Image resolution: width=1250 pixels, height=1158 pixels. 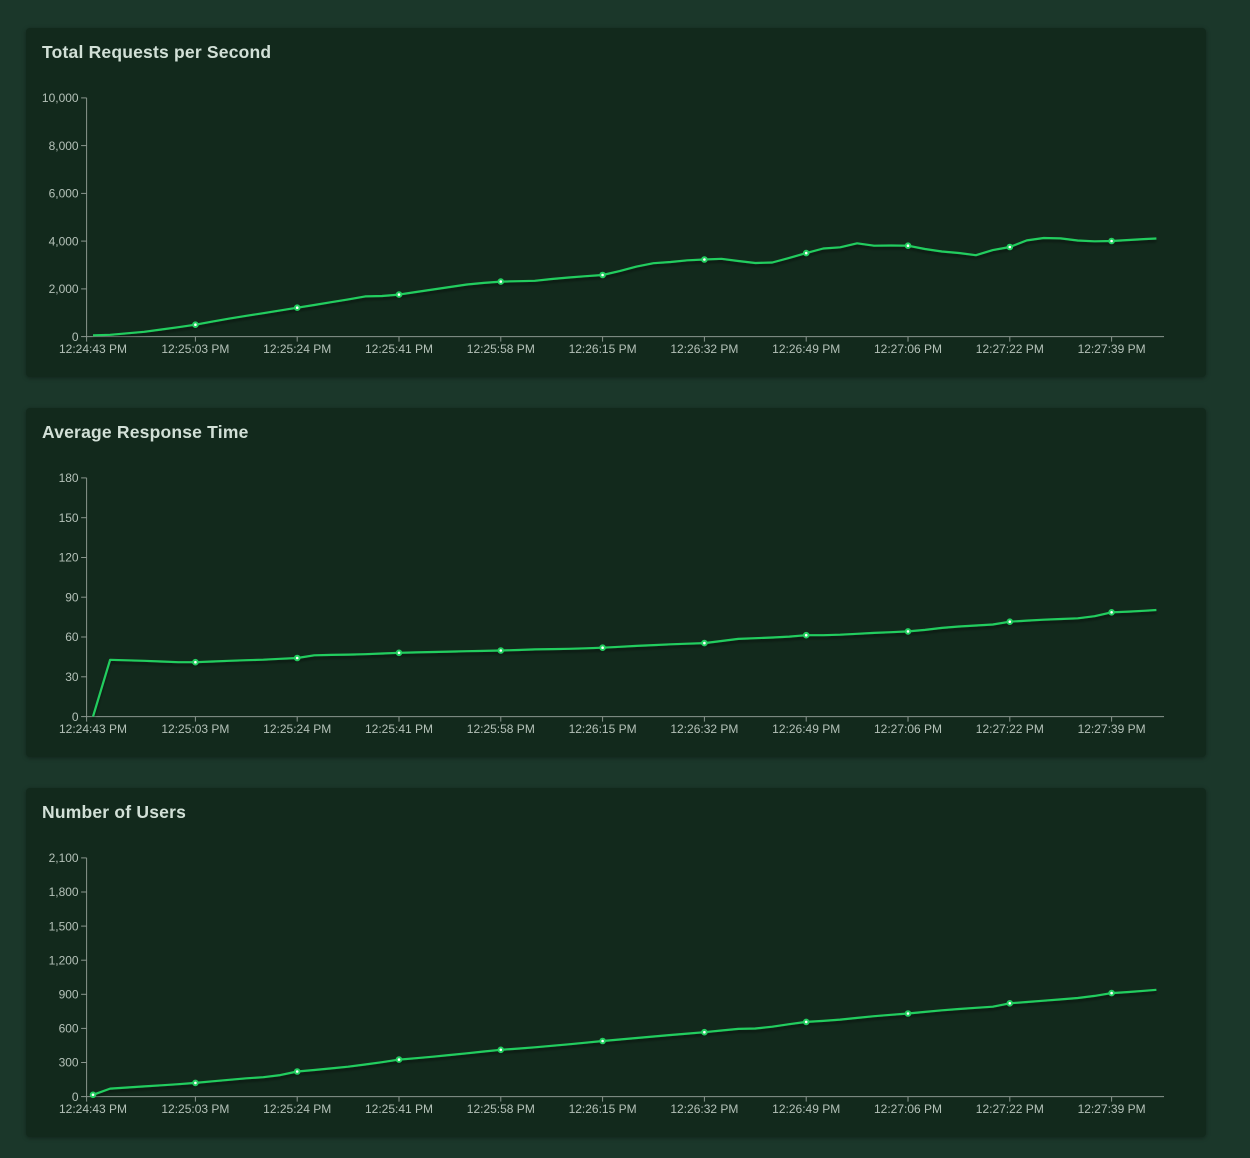 What do you see at coordinates (64, 146) in the screenshot?
I see `svg-text: 8,000` at bounding box center [64, 146].